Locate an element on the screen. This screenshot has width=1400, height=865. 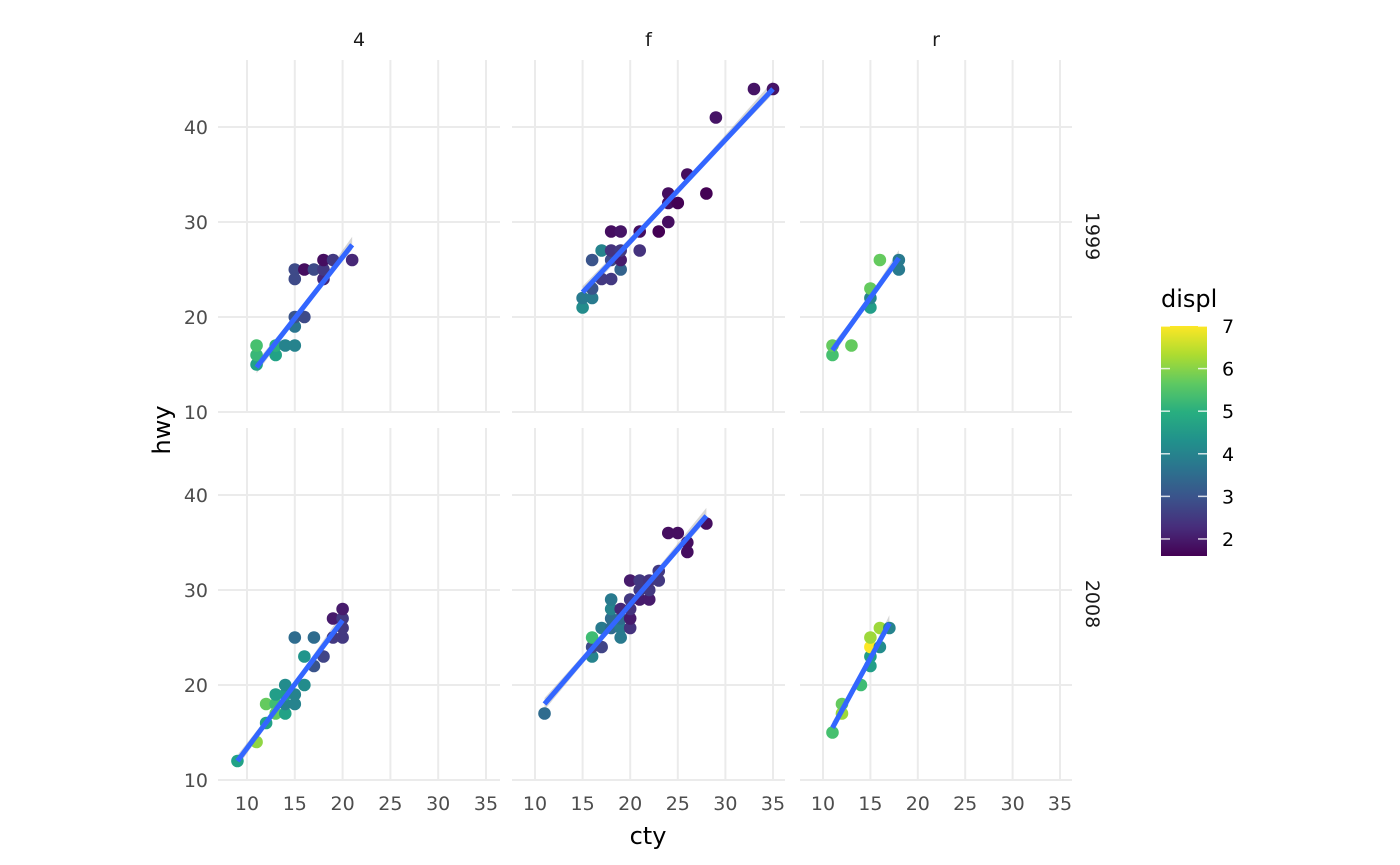
y-axis-title: hwy is located at coordinates (162, 429).